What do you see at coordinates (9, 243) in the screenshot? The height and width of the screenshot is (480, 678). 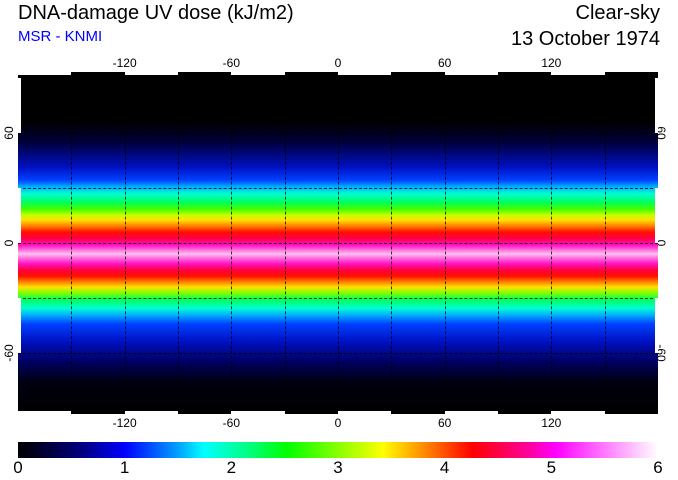 I see `lat-tick-label: 0` at bounding box center [9, 243].